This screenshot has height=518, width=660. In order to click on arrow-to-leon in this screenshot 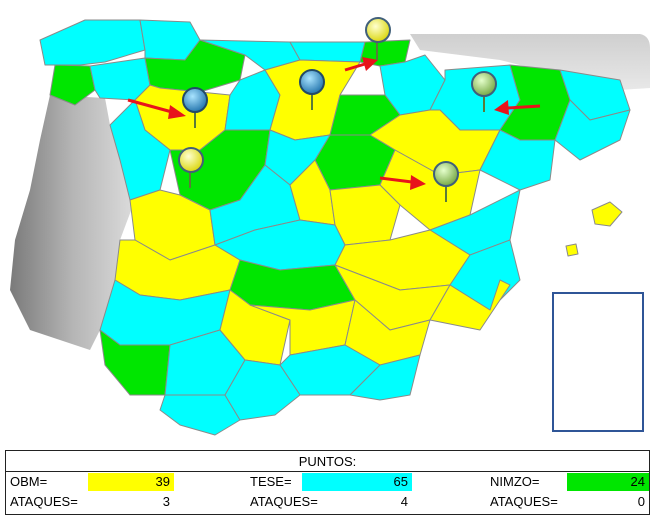, I will do `click(156, 108)`.